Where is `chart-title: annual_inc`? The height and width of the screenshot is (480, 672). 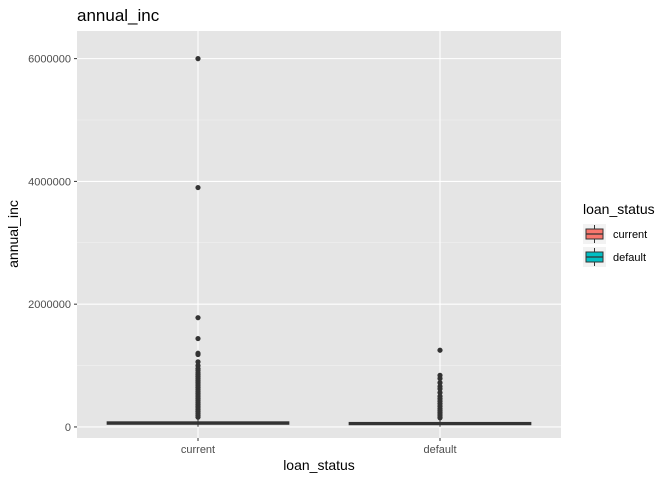 chart-title: annual_inc is located at coordinates (118, 15).